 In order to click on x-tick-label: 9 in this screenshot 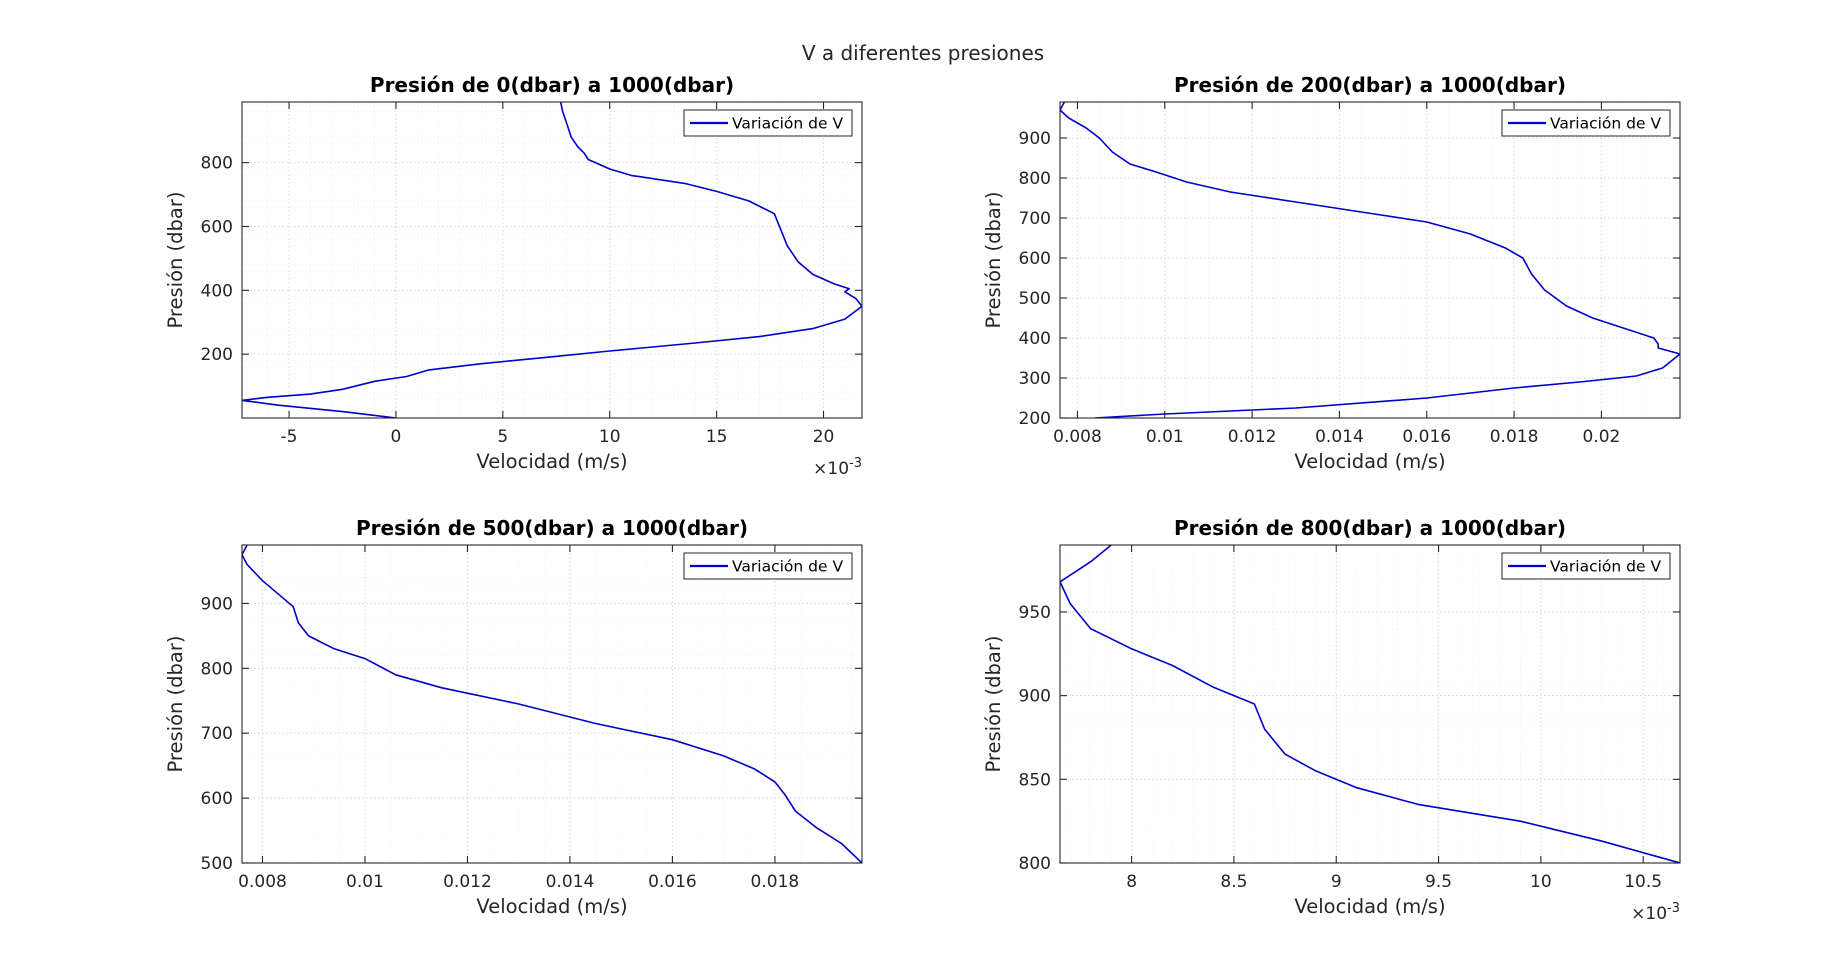, I will do `click(1336, 882)`.